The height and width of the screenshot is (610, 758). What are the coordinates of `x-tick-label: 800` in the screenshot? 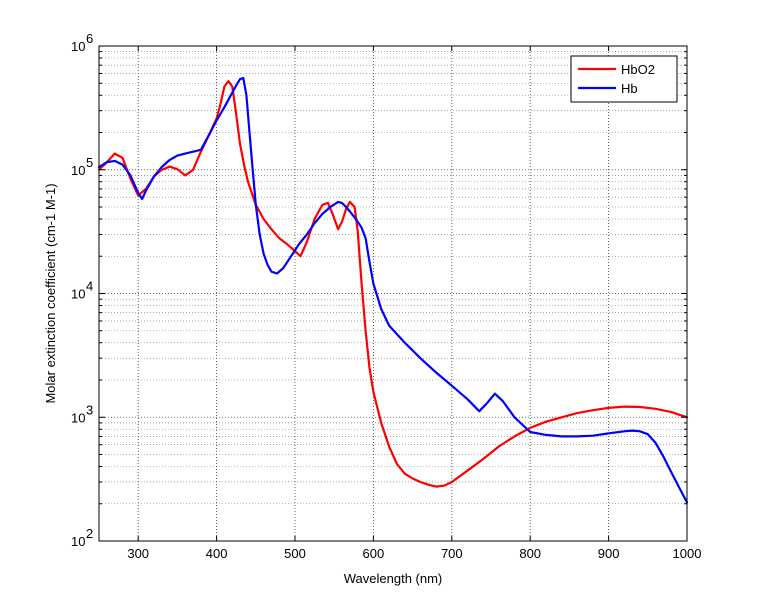 It's located at (530, 553).